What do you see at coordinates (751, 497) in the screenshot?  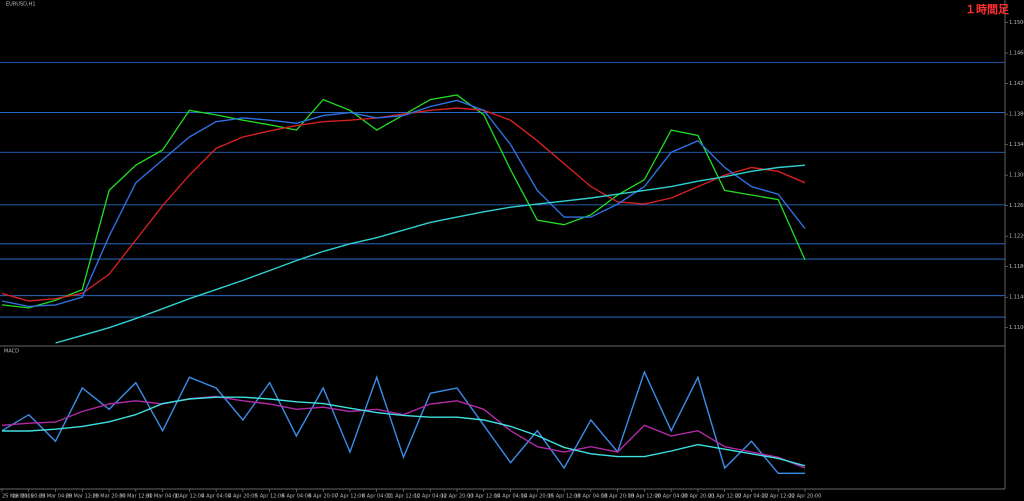 I see `x-tick-label: 22 Apr 04:00` at bounding box center [751, 497].